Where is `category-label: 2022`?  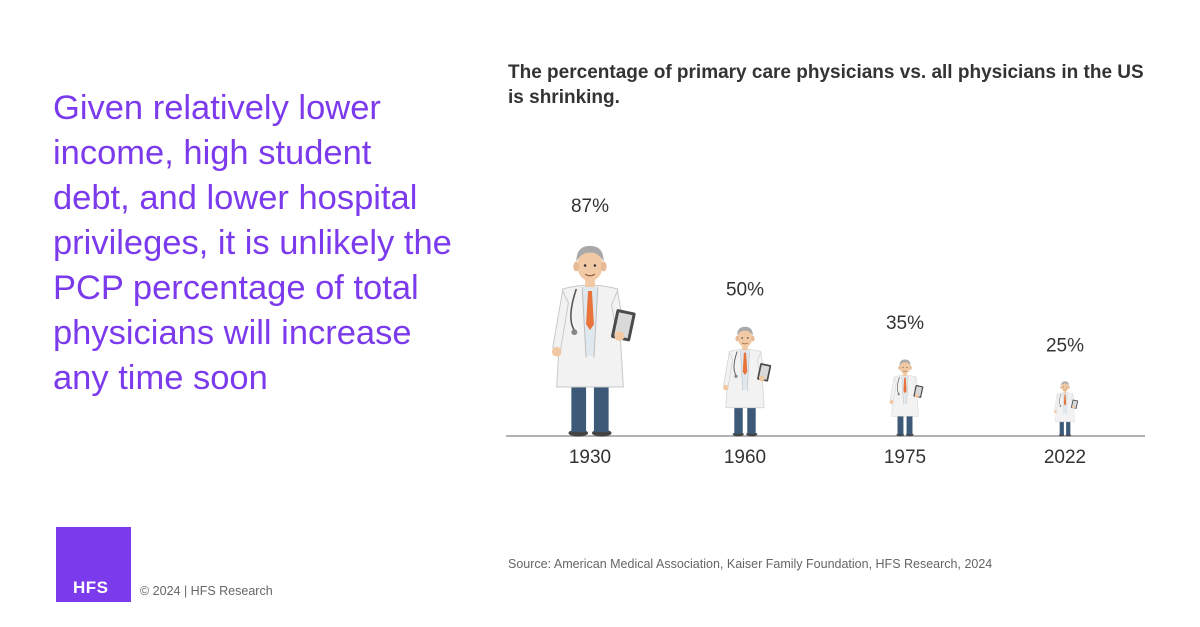
category-label: 2022 is located at coordinates (1065, 457).